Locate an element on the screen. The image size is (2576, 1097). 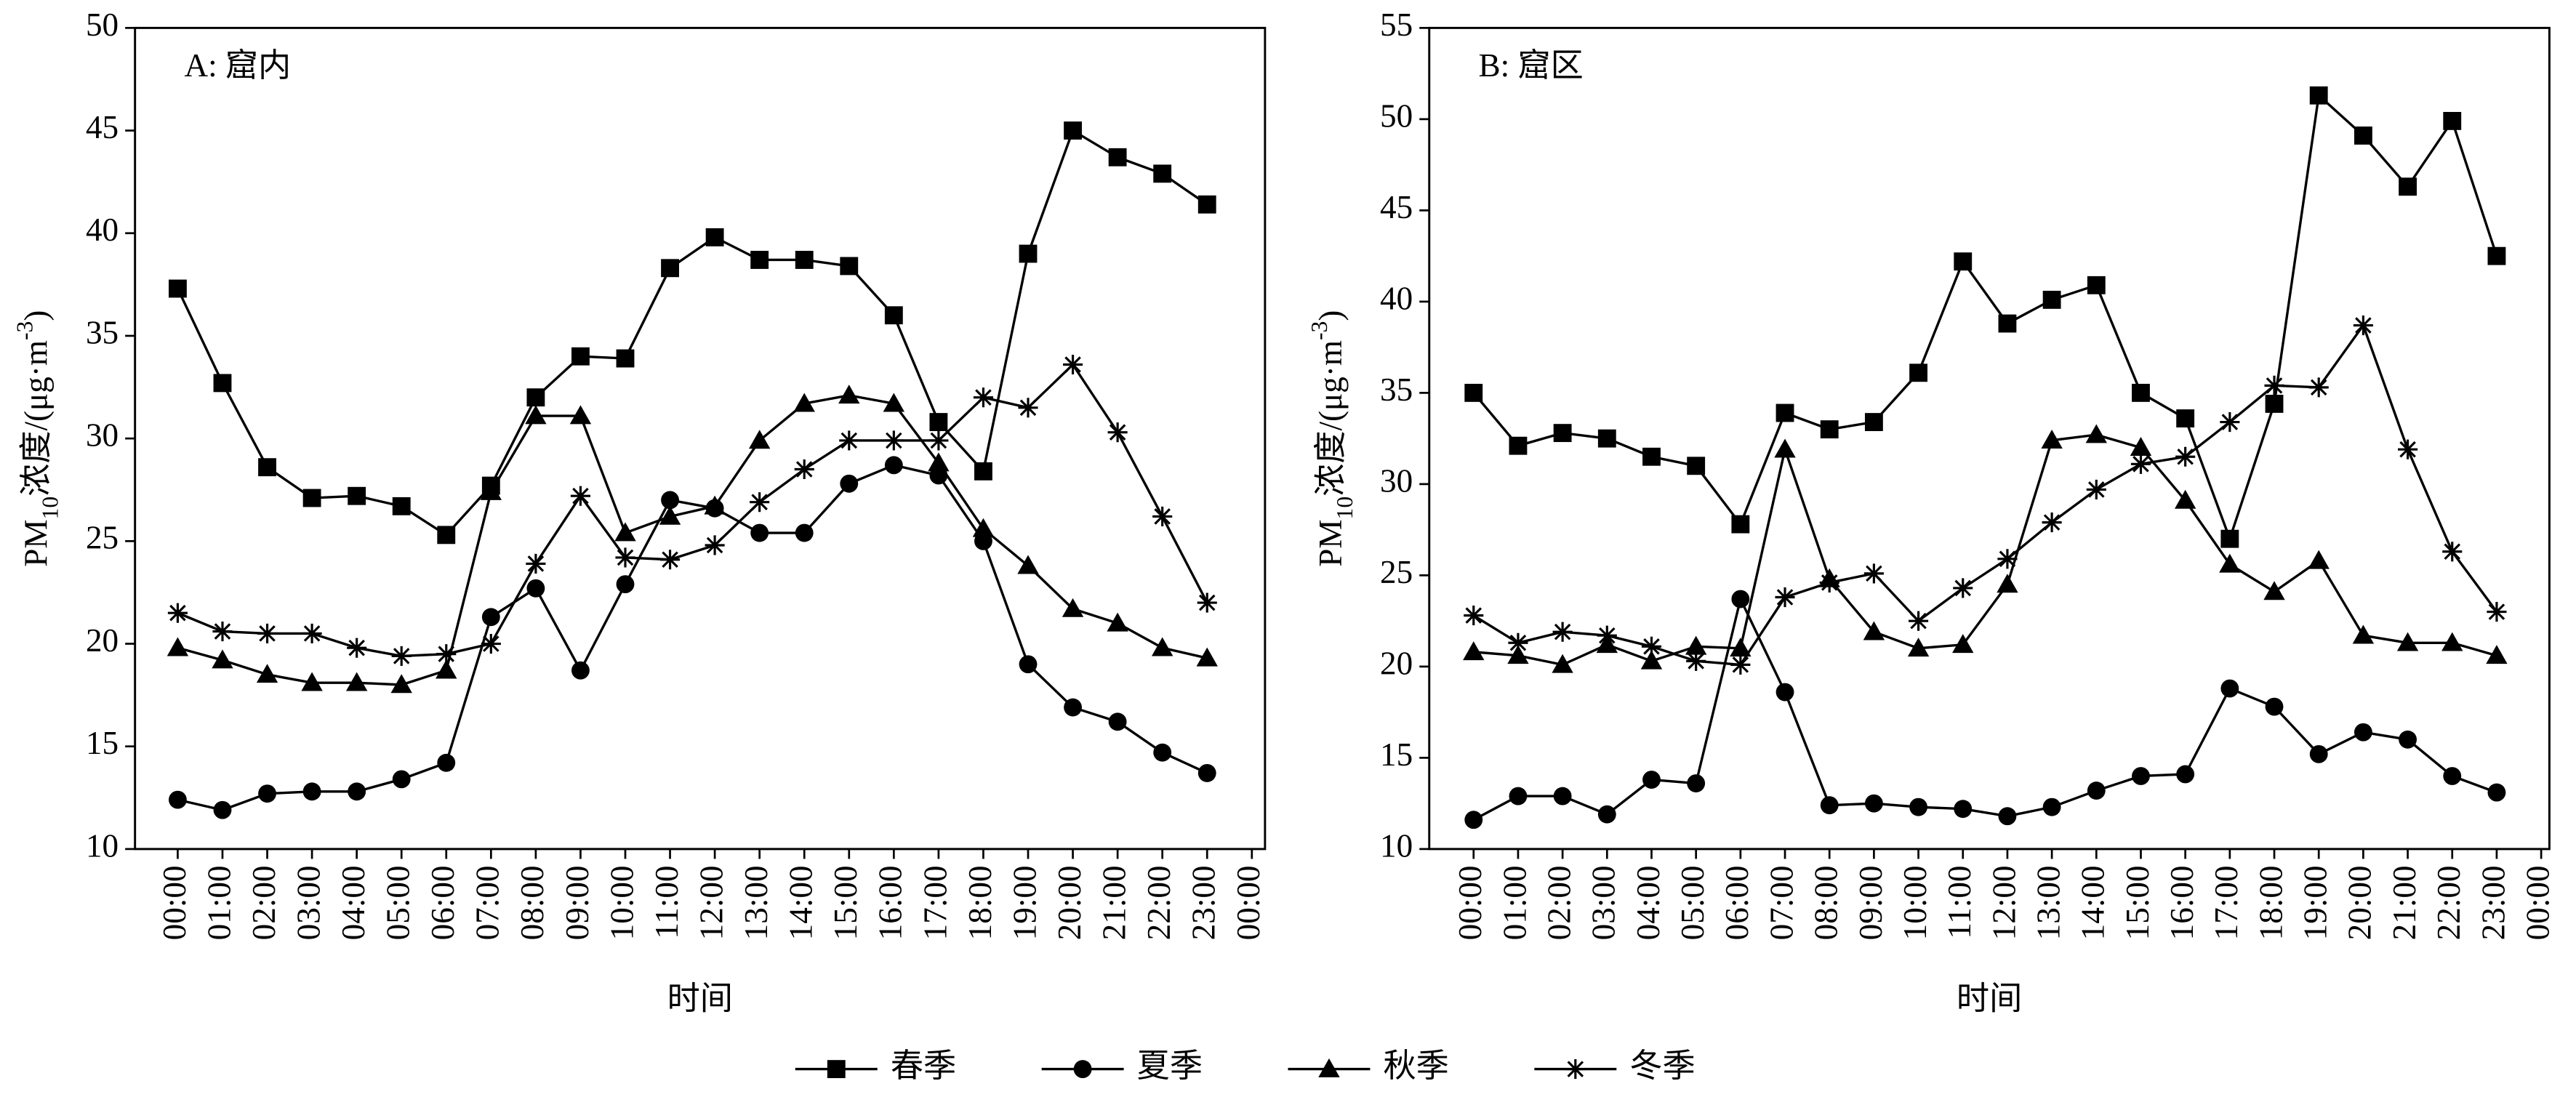
y-tick-label: 35 is located at coordinates (1396, 389).